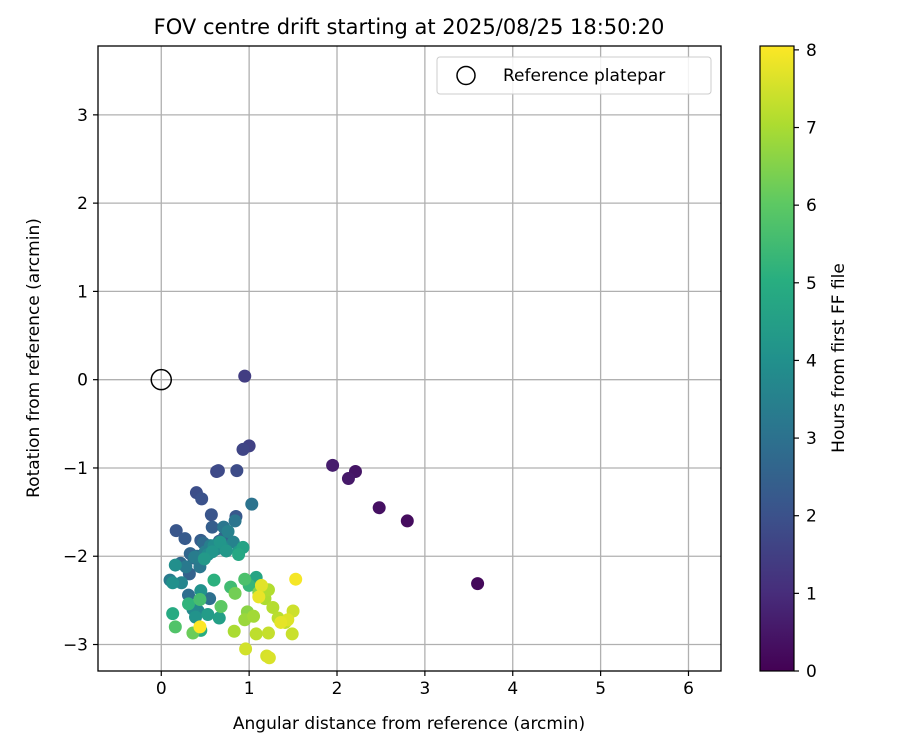  What do you see at coordinates (409, 724) in the screenshot?
I see `x-axis-label: Angular distance from reference (arcmin)` at bounding box center [409, 724].